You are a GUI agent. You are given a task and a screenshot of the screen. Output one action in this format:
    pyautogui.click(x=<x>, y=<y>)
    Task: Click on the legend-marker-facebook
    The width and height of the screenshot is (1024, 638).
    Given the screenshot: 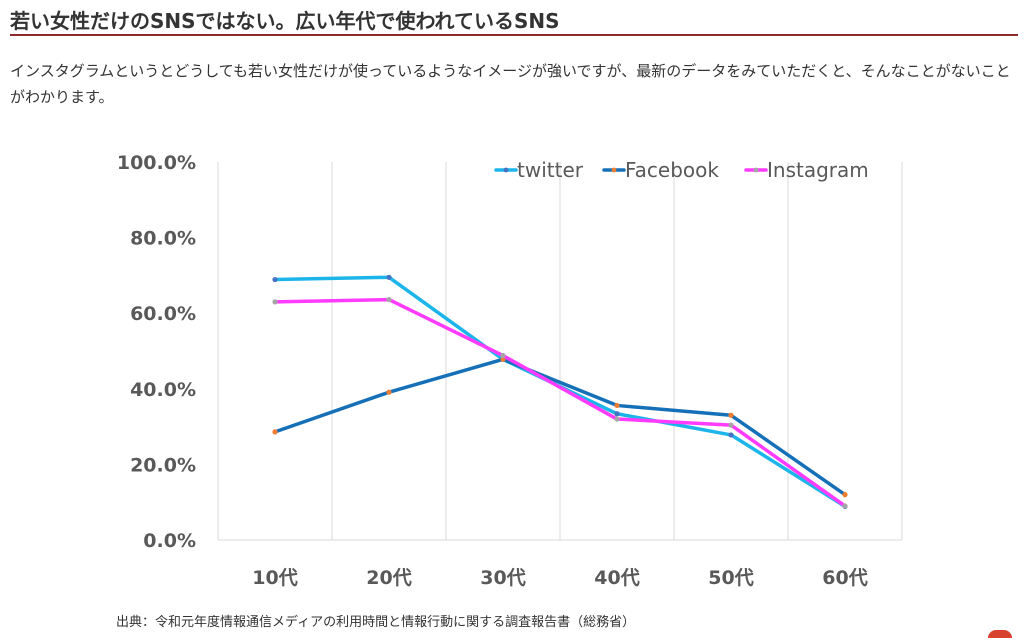 What is the action you would take?
    pyautogui.click(x=614, y=170)
    